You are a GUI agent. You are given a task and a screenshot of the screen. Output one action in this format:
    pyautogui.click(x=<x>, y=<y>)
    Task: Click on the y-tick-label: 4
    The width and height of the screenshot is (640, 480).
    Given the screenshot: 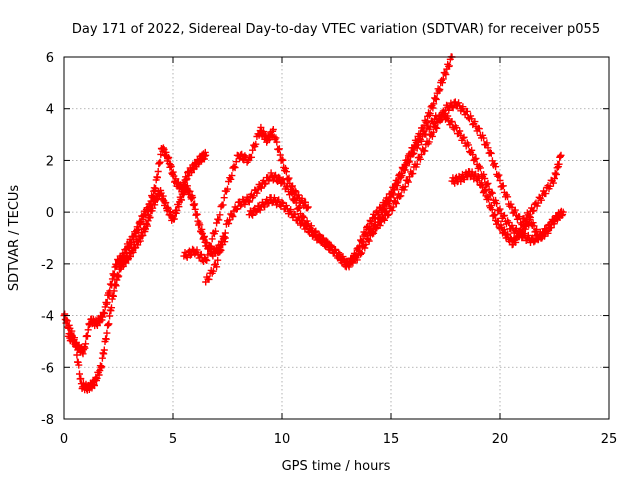 What is the action you would take?
    pyautogui.click(x=50, y=110)
    